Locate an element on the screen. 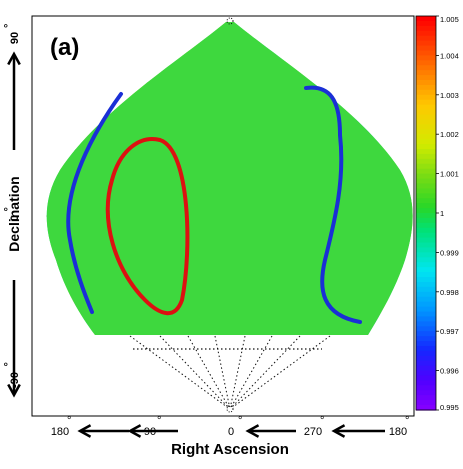  x-tick-label: 90 is located at coordinates (150, 432).